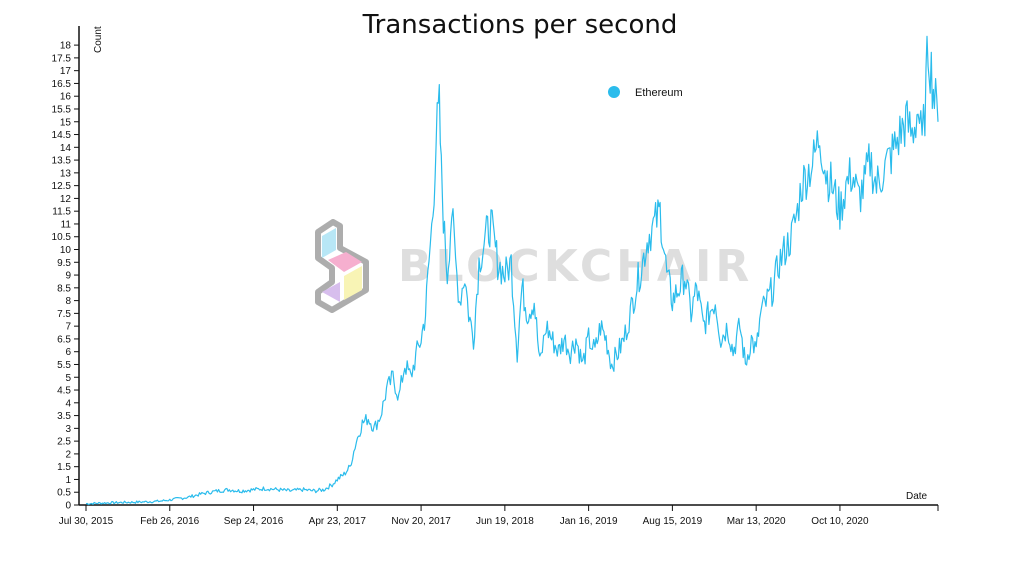 The image size is (1024, 563). What do you see at coordinates (421, 521) in the screenshot?
I see `x-tick-label: Nov 20, 2017` at bounding box center [421, 521].